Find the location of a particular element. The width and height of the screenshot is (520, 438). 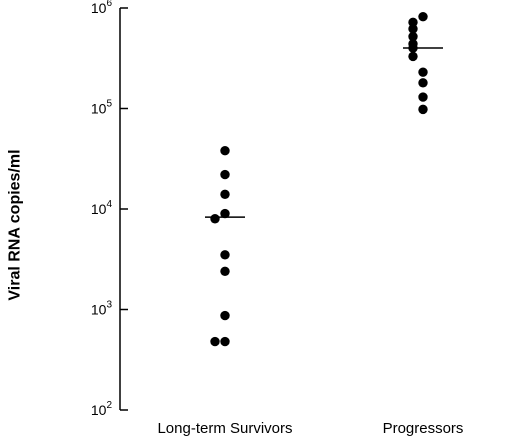

y-tick-label: 10⁴ is located at coordinates (102, 208).